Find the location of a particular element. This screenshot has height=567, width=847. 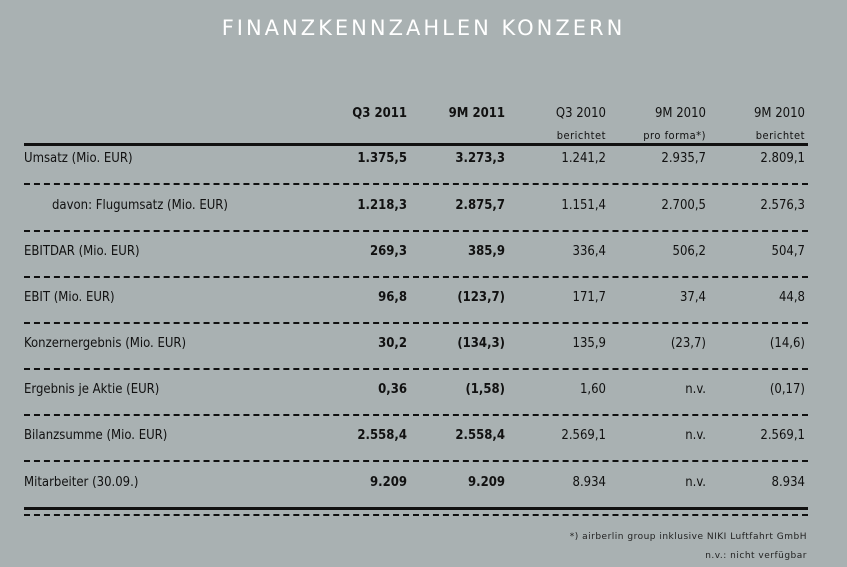

table-cell: 1.375,5 is located at coordinates (382, 158).